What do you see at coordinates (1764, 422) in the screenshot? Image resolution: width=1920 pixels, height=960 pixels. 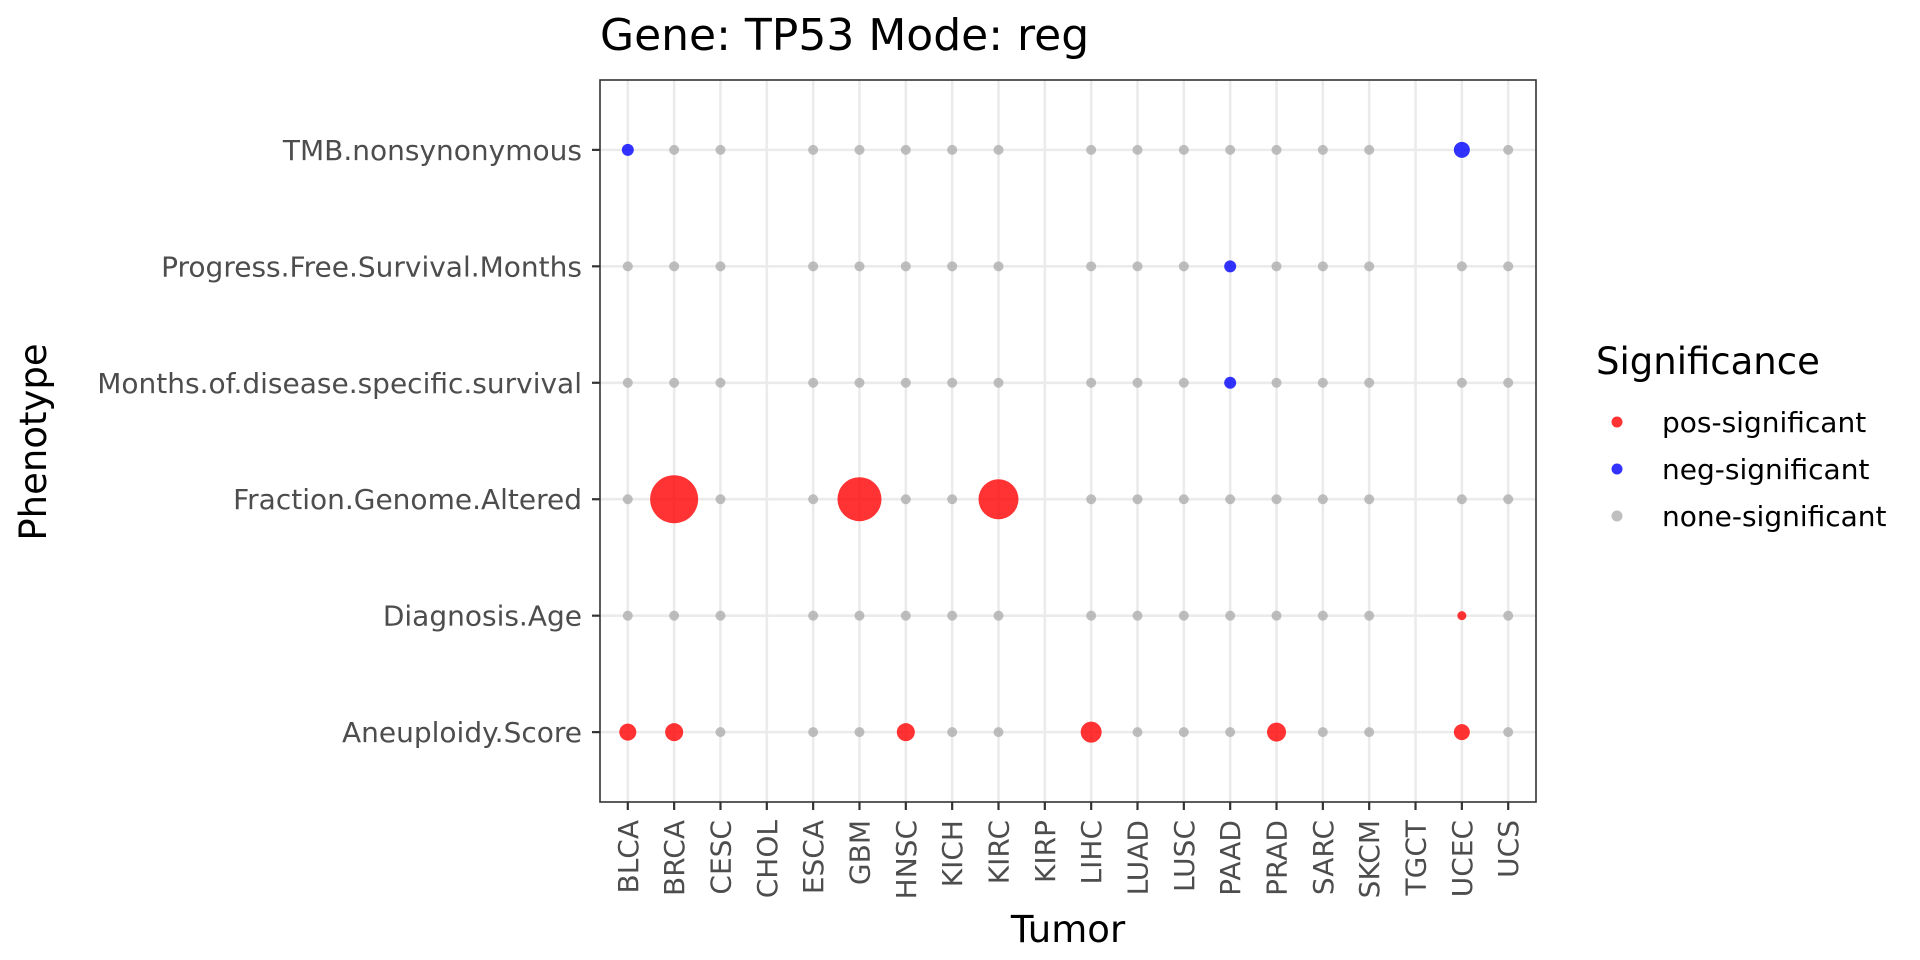 I see `legend-label-pos: pos-significant` at bounding box center [1764, 422].